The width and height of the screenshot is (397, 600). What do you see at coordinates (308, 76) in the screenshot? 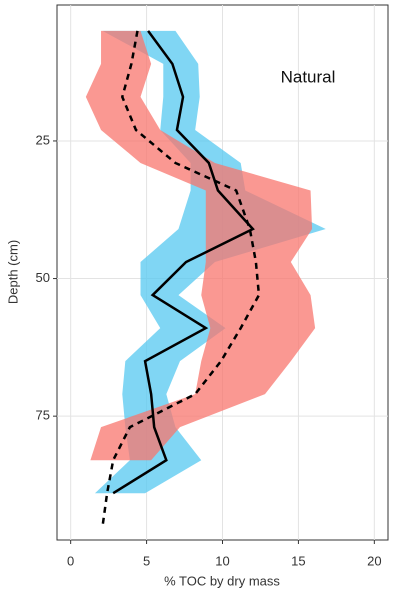
I see `legend-text: Natural` at bounding box center [308, 76].